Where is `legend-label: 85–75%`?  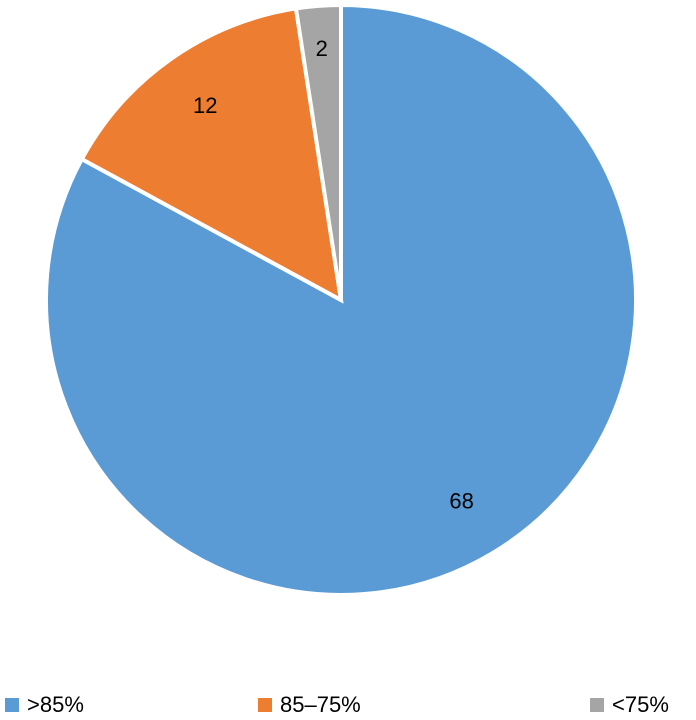 legend-label: 85–75% is located at coordinates (320, 704).